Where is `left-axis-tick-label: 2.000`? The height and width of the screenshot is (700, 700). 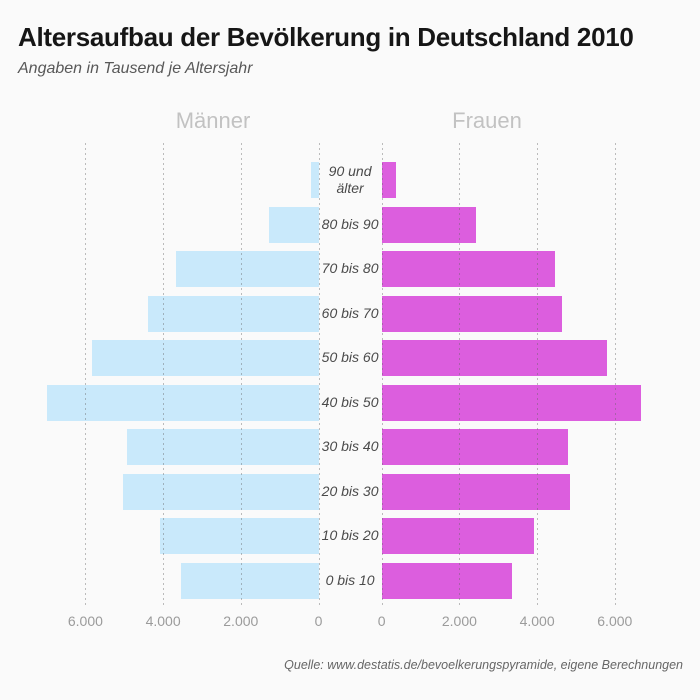 left-axis-tick-label: 2.000 is located at coordinates (241, 621).